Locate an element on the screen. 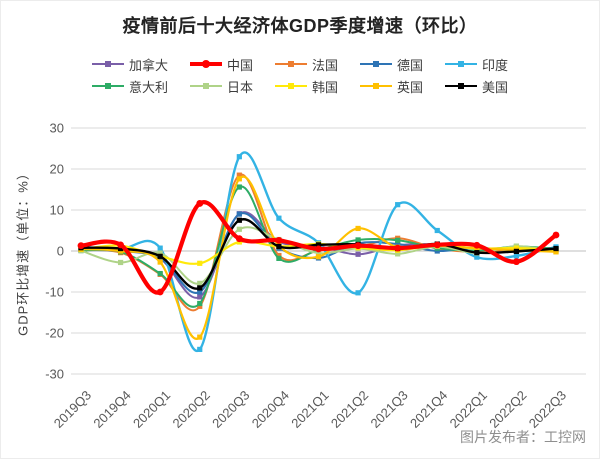  legend-item-china: 中国 is located at coordinates (221, 64).